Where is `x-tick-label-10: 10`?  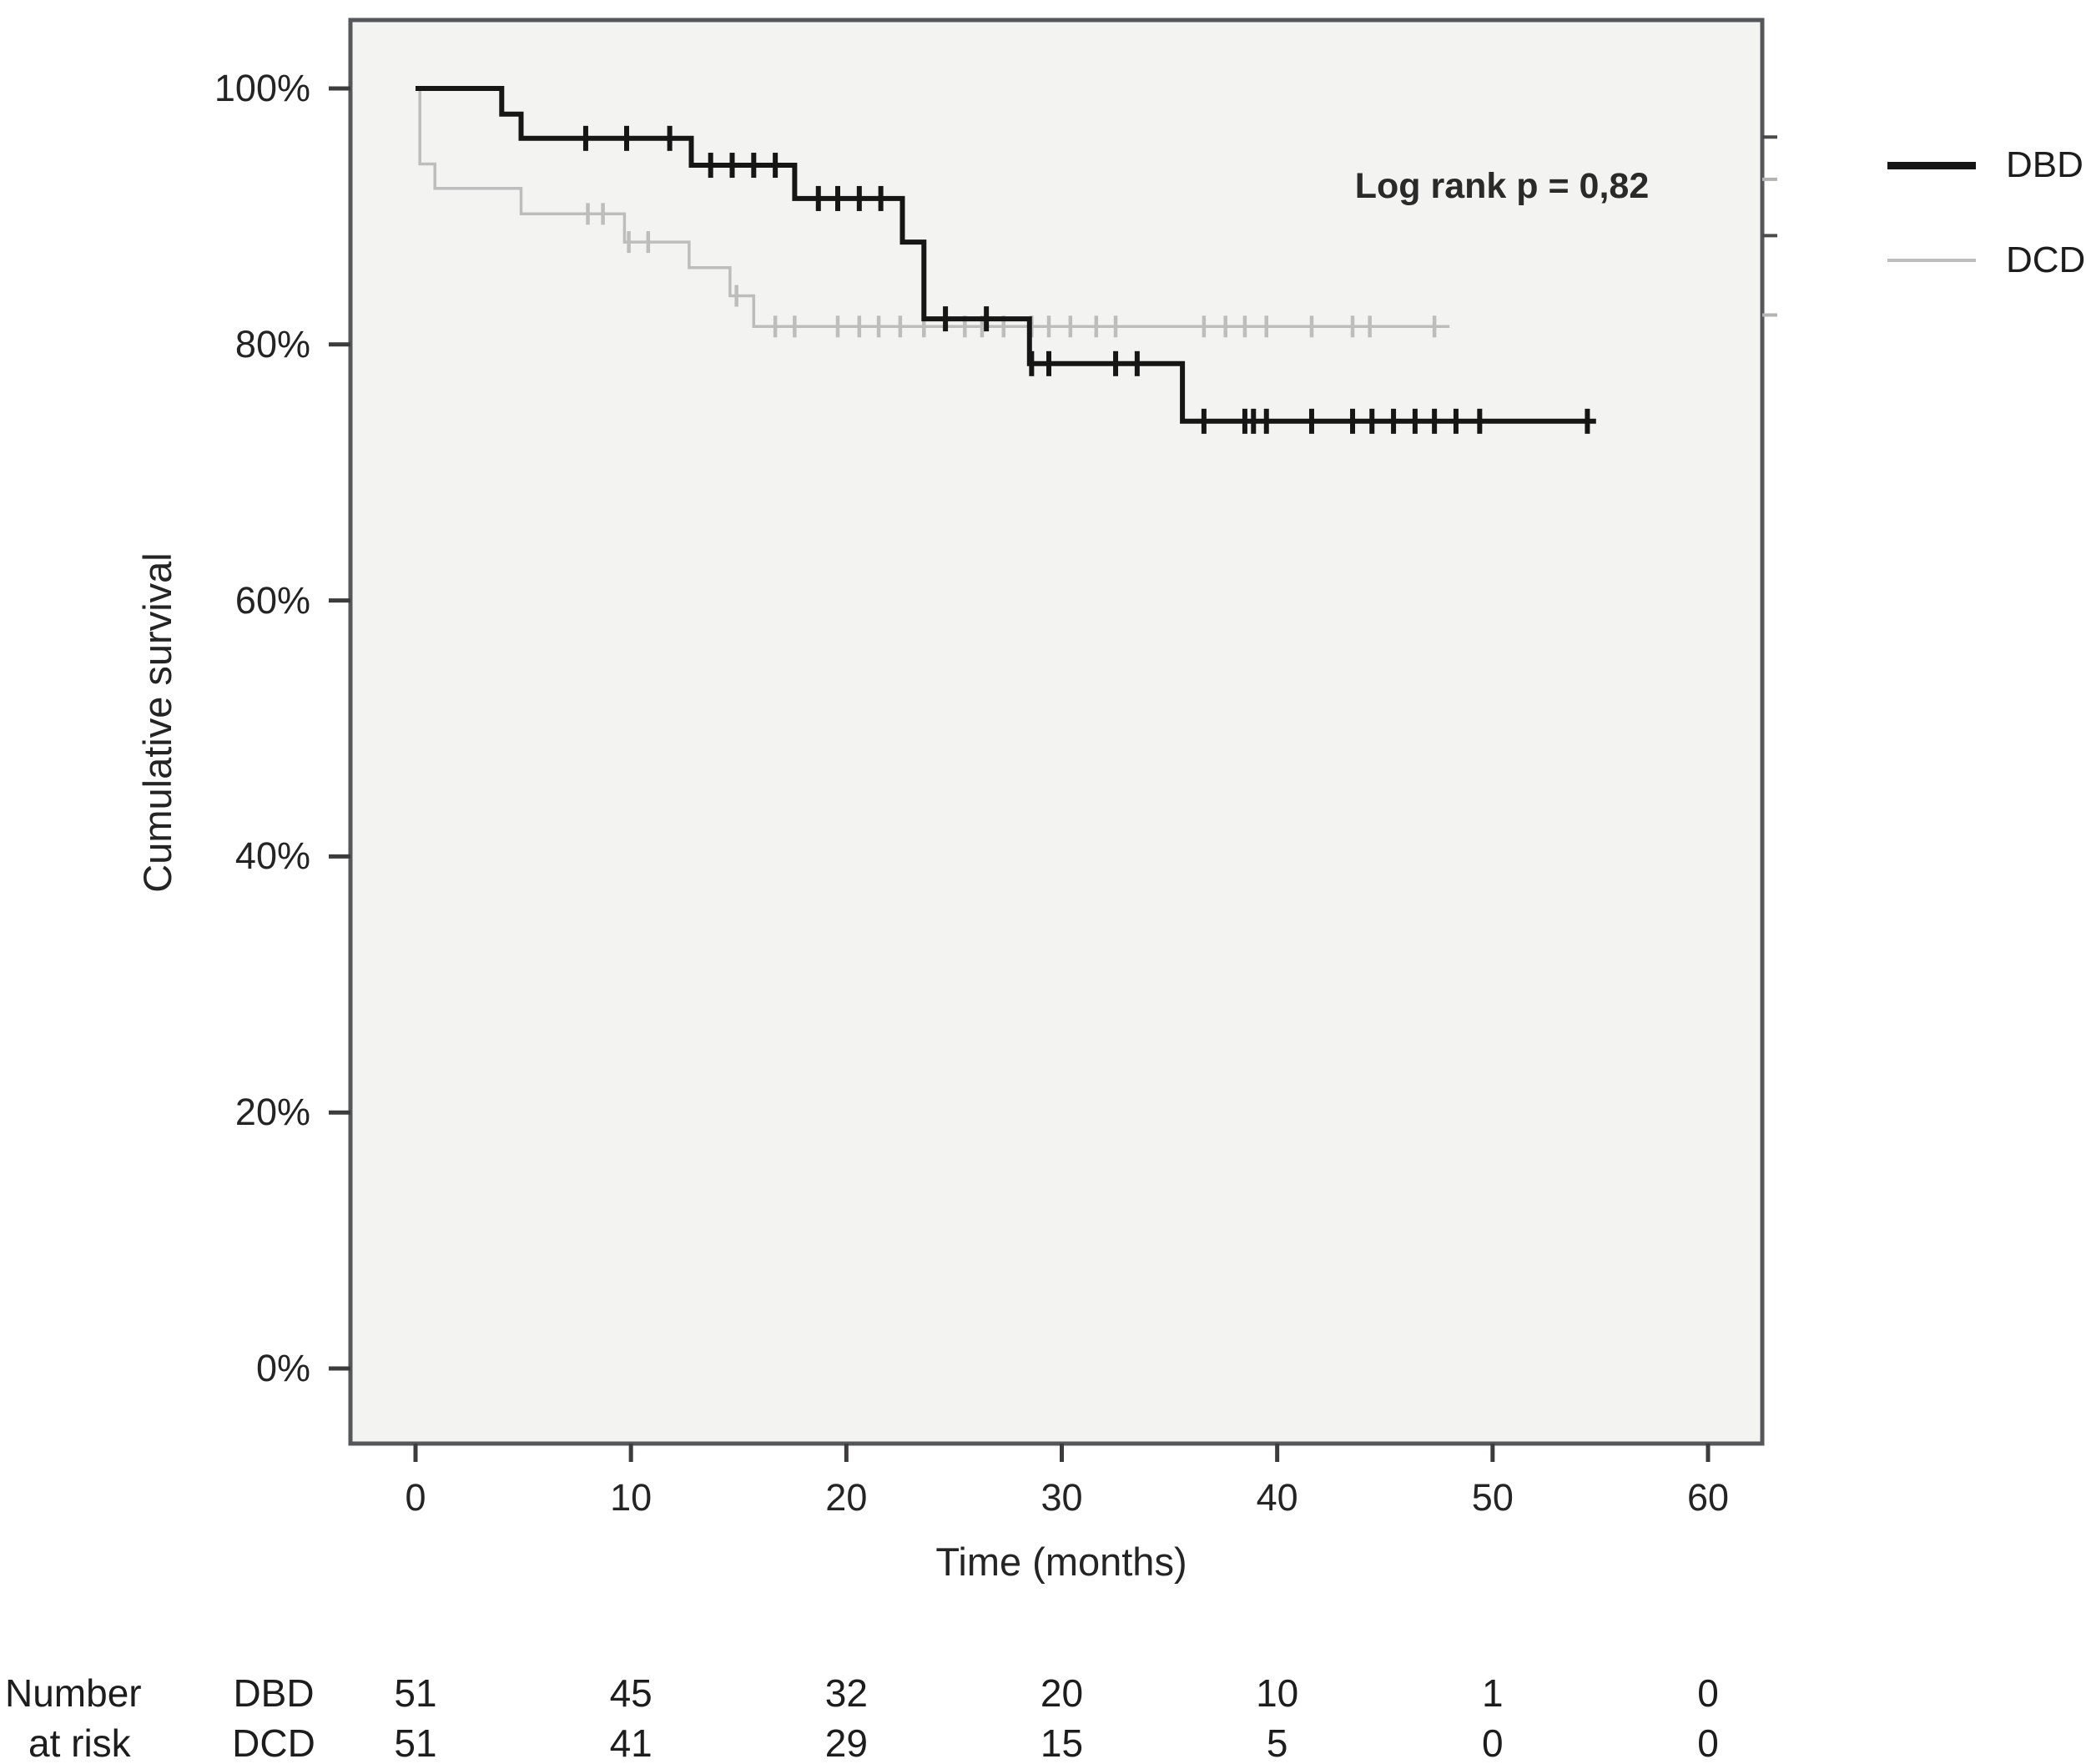
x-tick-label-10: 10 is located at coordinates (632, 1497).